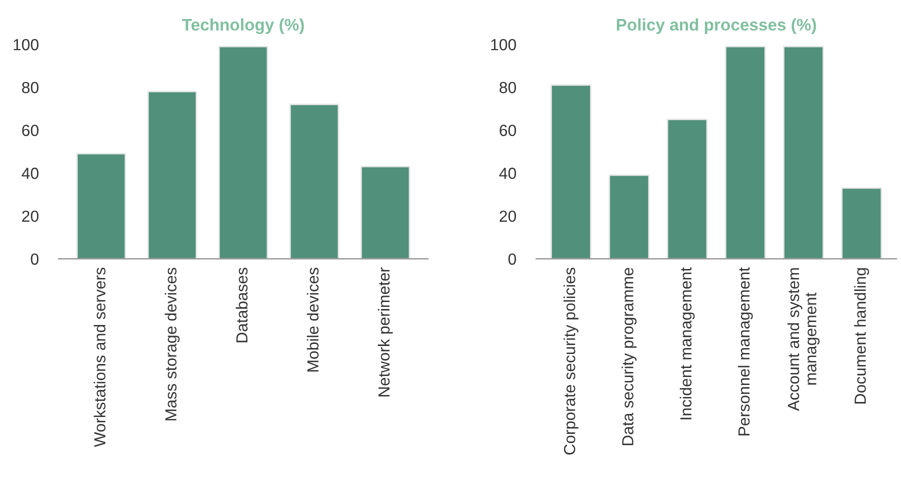 The width and height of the screenshot is (901, 493). What do you see at coordinates (803, 339) in the screenshot?
I see `x-tick-label: Account and system management` at bounding box center [803, 339].